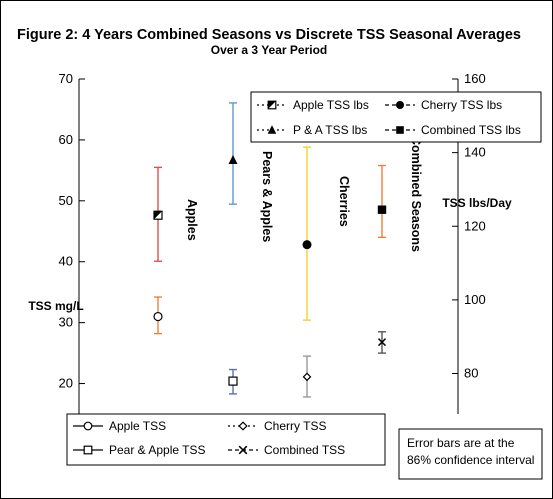 The height and width of the screenshot is (499, 553). What do you see at coordinates (477, 203) in the screenshot?
I see `right-axis-title: TSS lbs/Day` at bounding box center [477, 203].